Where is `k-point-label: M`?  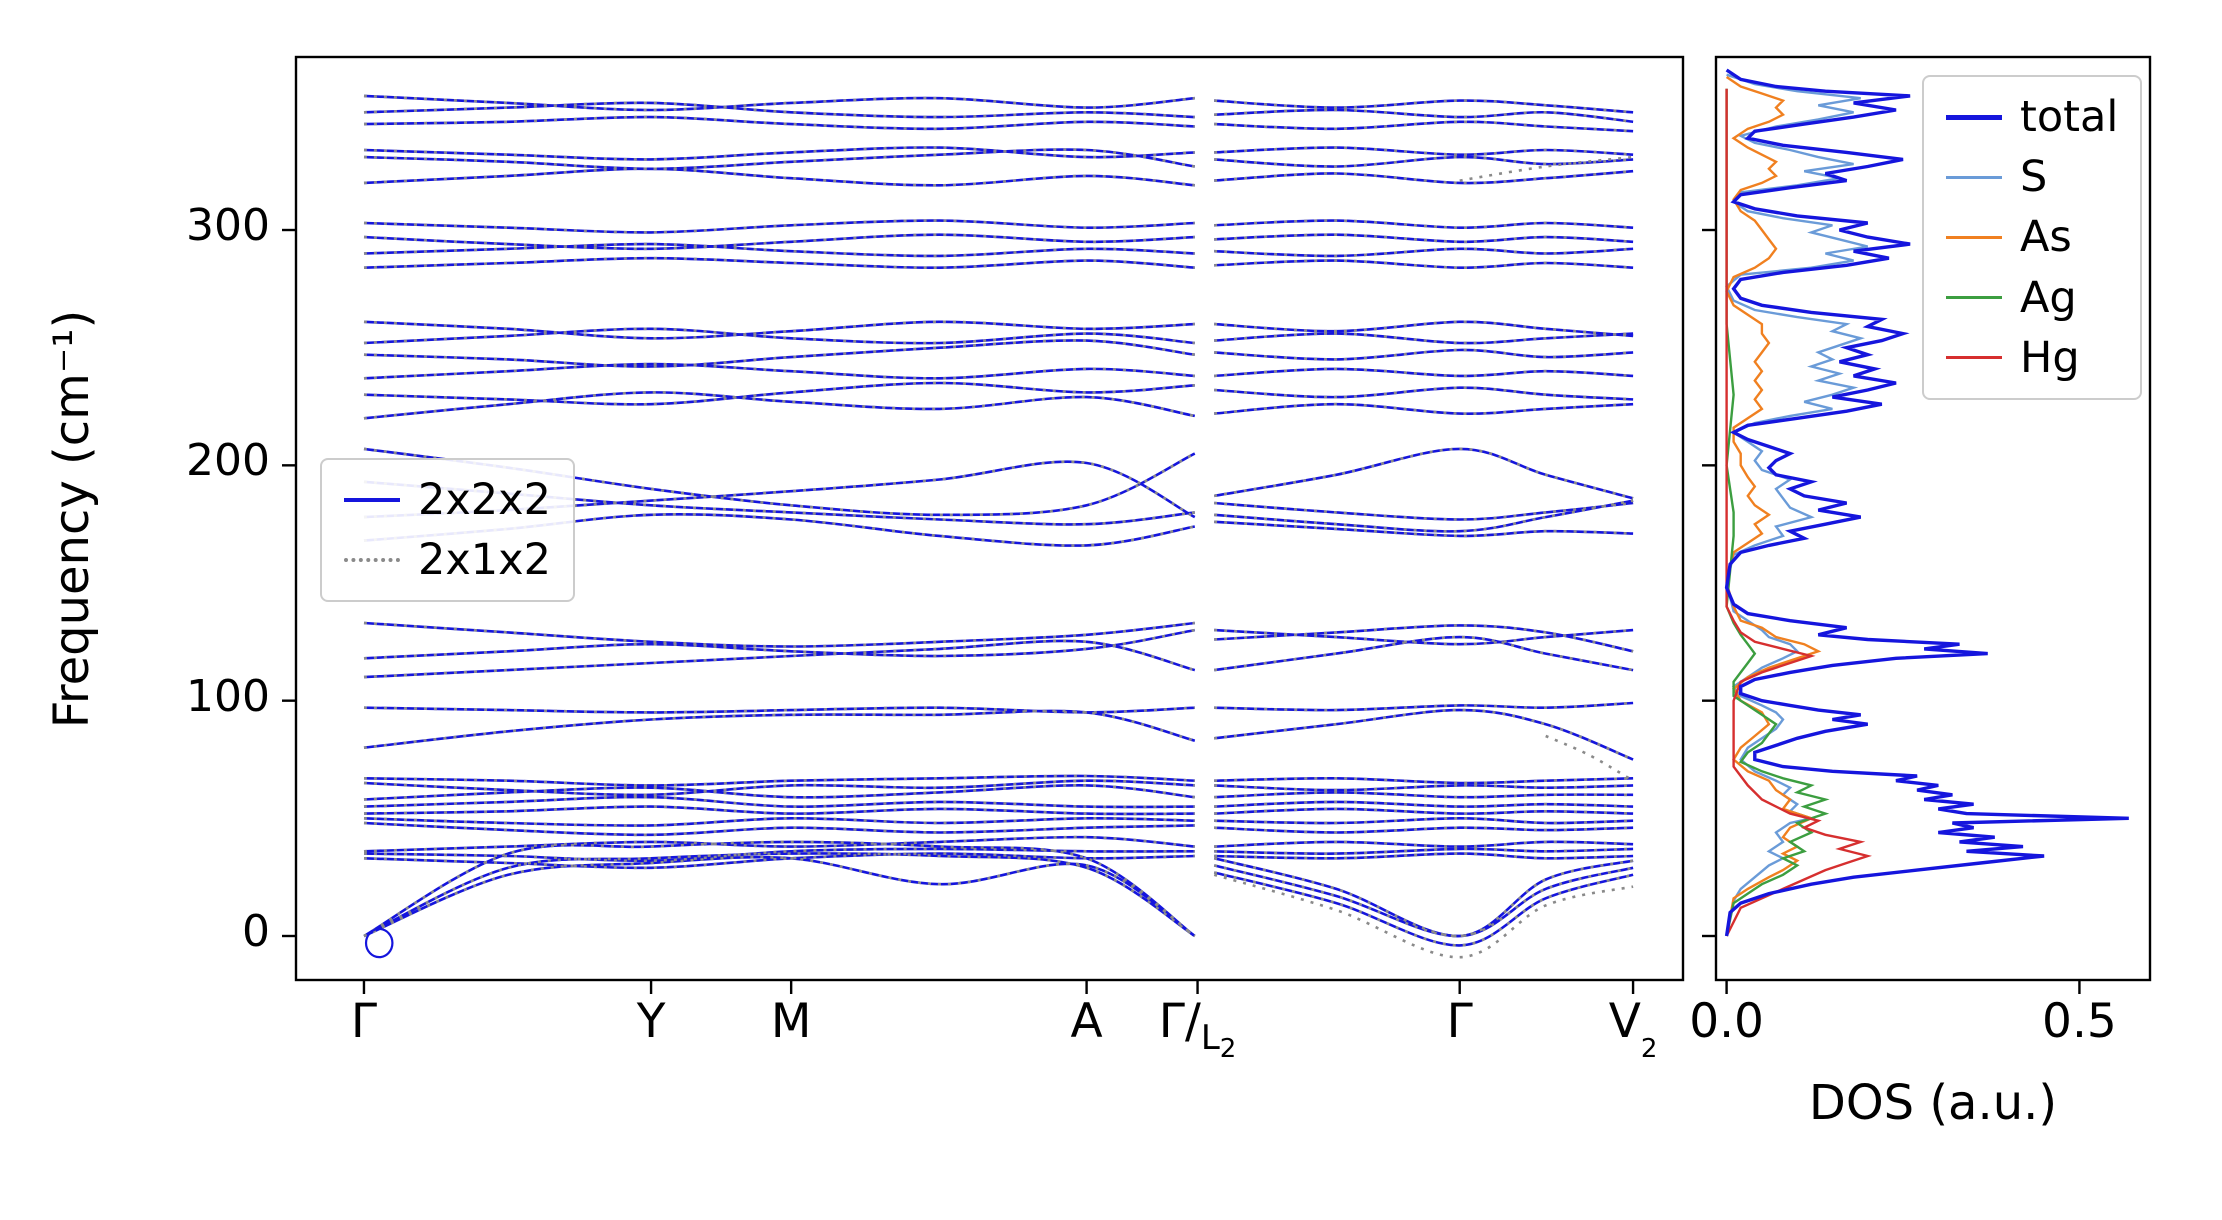
k-point-label: M is located at coordinates (791, 1021).